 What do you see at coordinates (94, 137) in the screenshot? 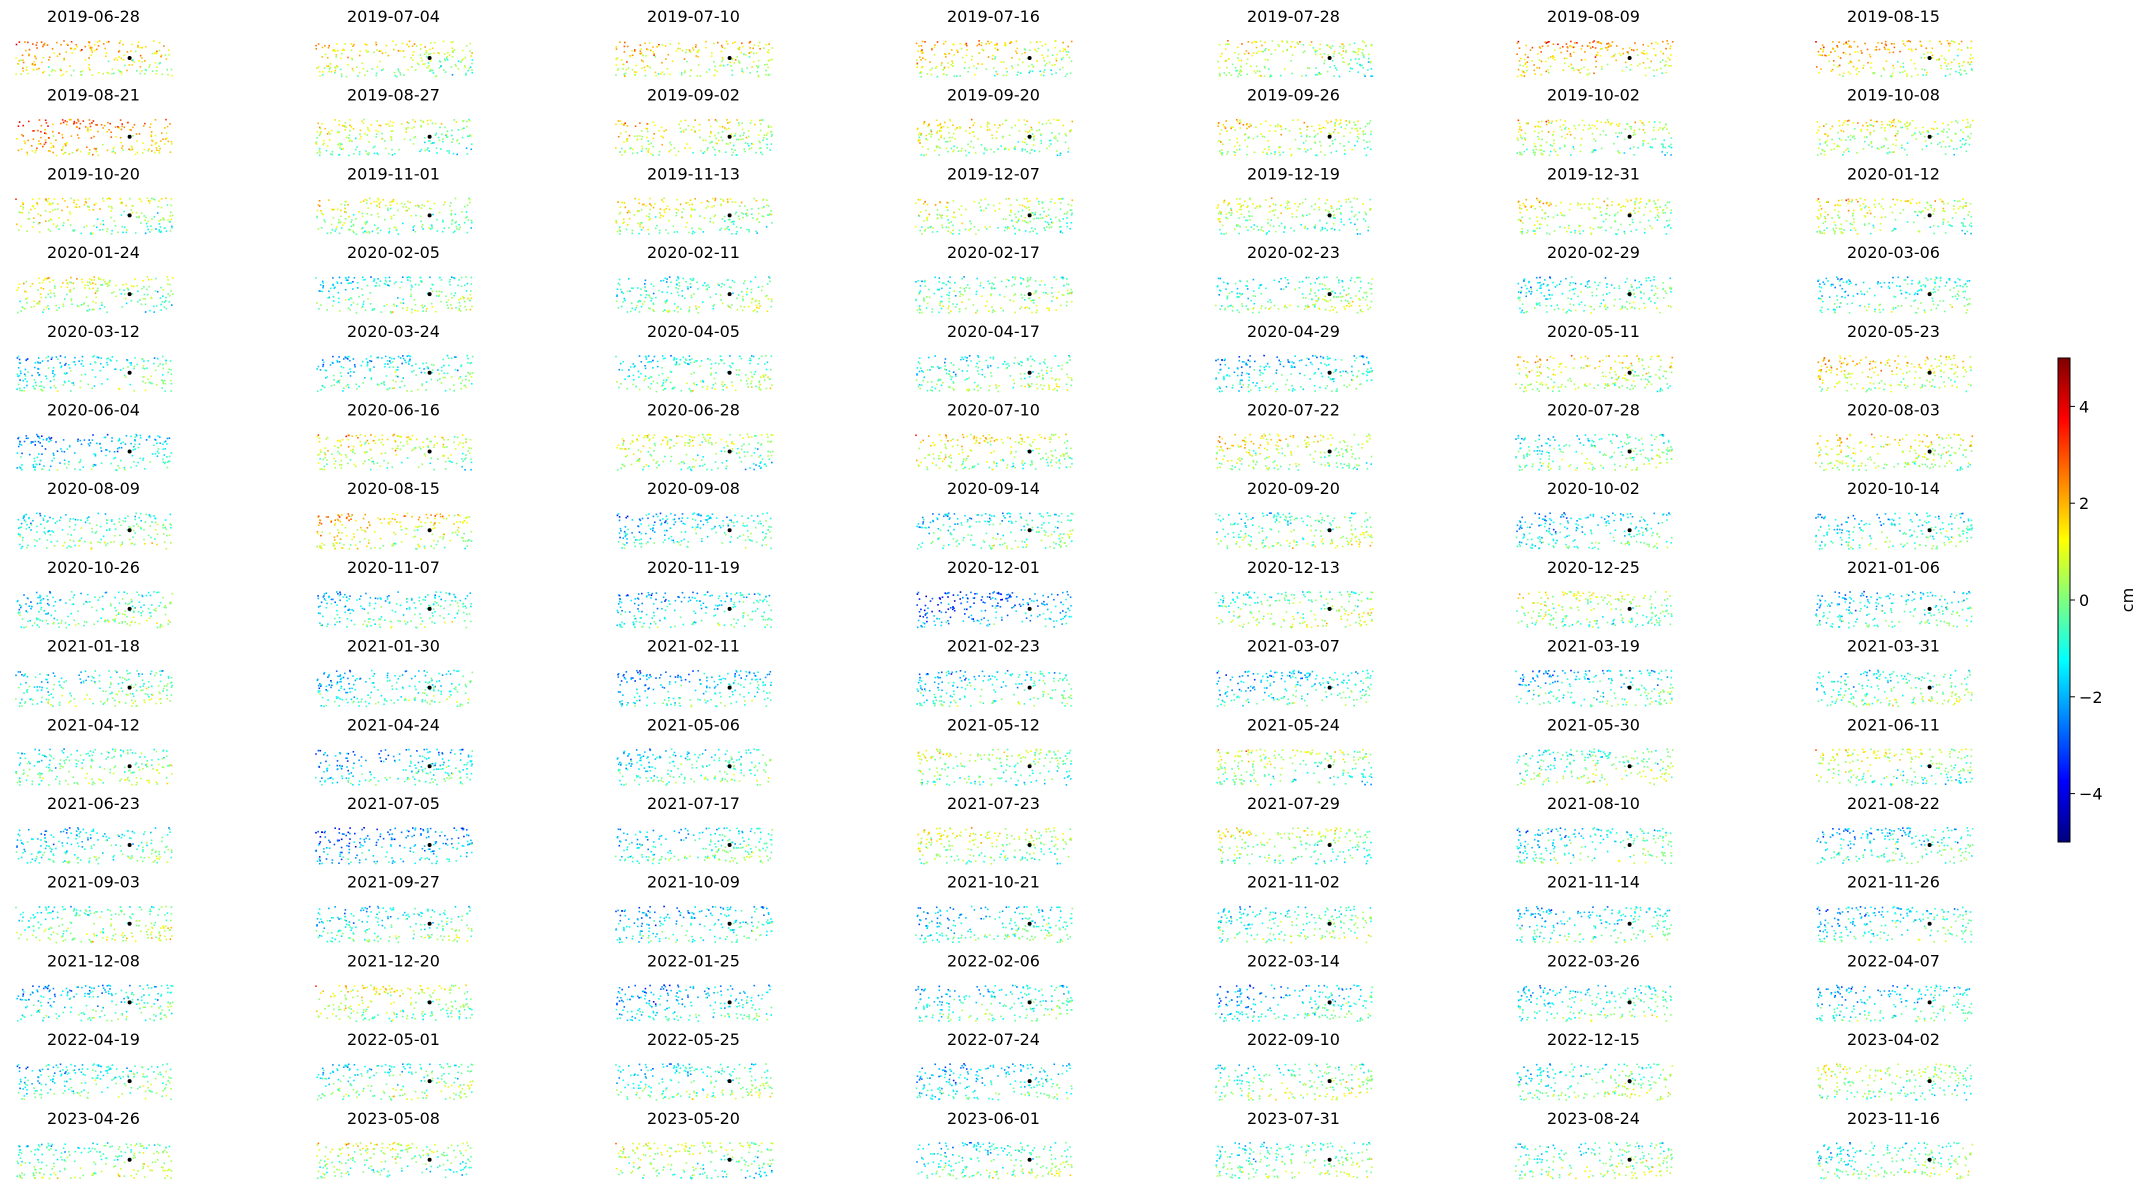
I see `panel-points` at bounding box center [94, 137].